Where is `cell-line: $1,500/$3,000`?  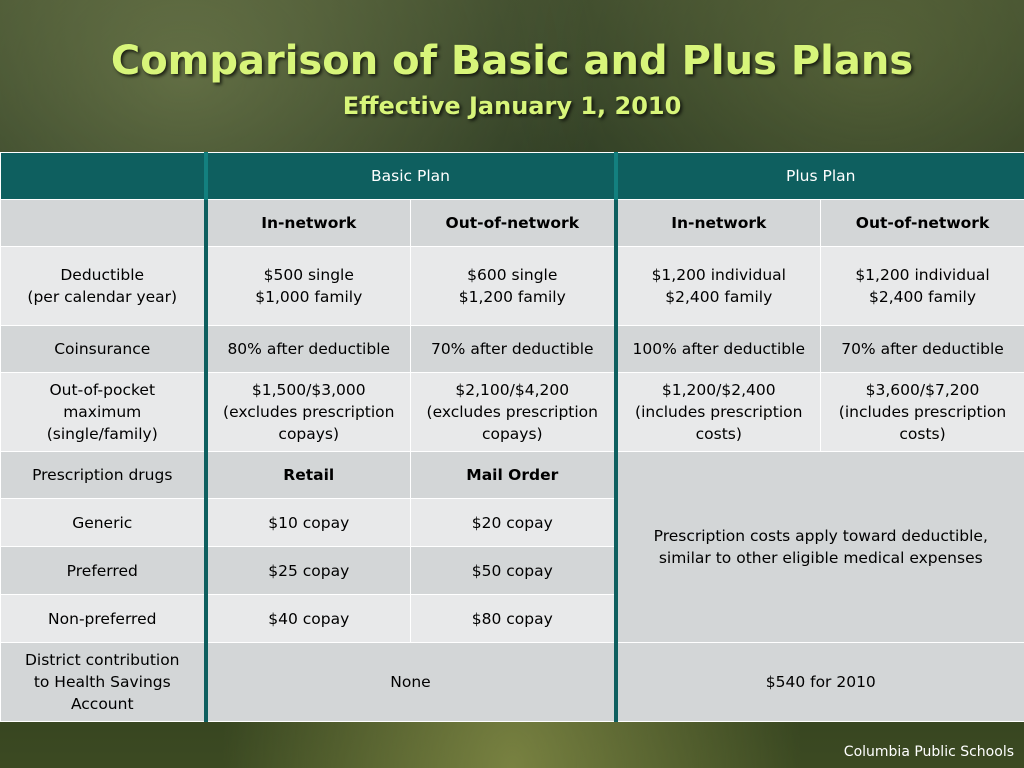 cell-line: $1,500/$3,000 is located at coordinates (308, 390).